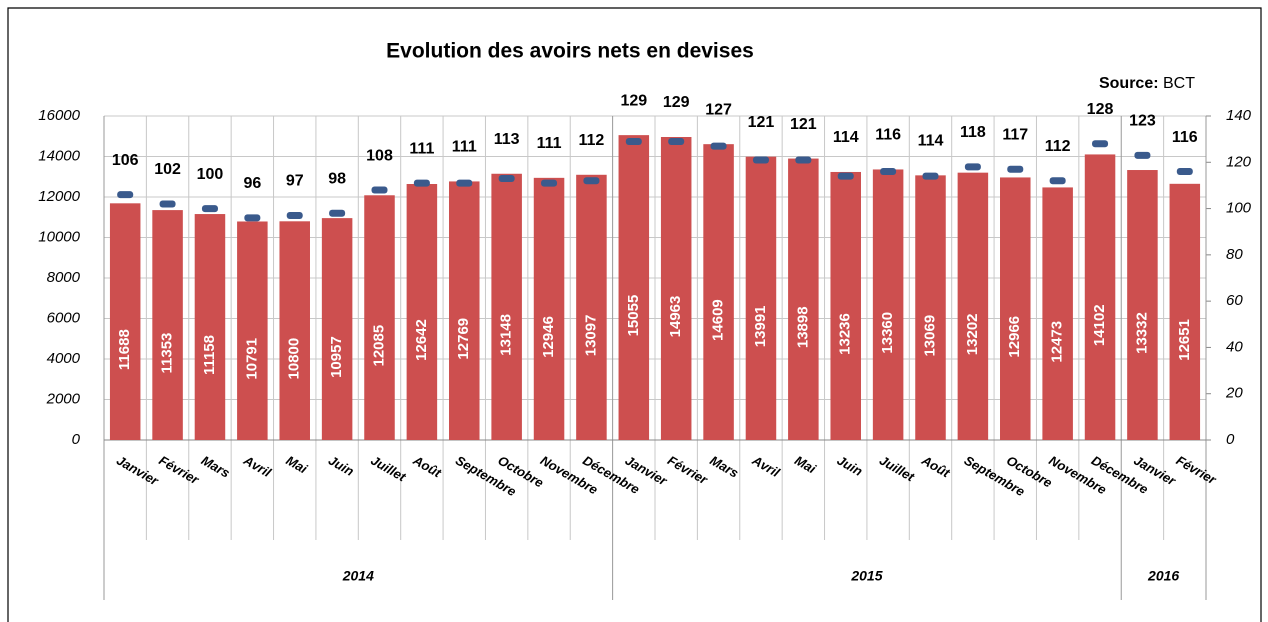 The image size is (1268, 622). Describe the element at coordinates (845, 334) in the screenshot. I see `bar-value-label: 13236` at that location.